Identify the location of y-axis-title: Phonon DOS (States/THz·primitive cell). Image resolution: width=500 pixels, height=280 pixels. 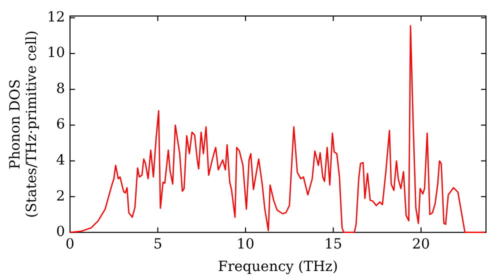
(24, 124).